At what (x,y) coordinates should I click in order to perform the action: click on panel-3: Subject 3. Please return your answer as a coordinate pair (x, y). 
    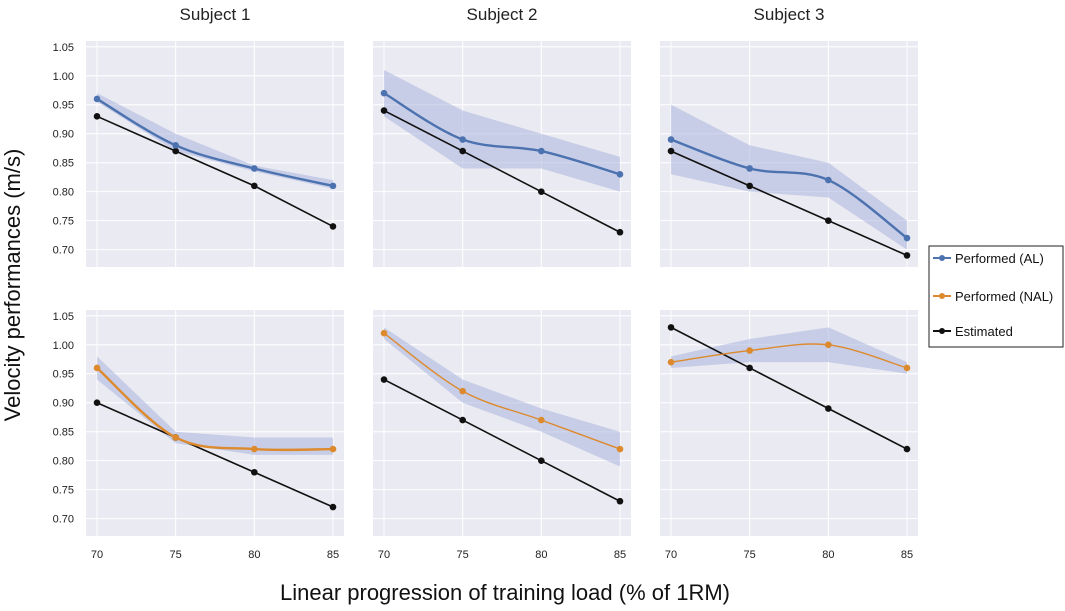
    Looking at the image, I should click on (789, 136).